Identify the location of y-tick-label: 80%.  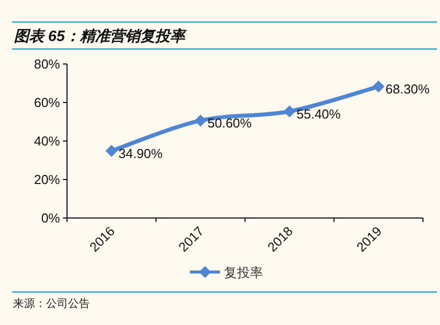
(47, 64).